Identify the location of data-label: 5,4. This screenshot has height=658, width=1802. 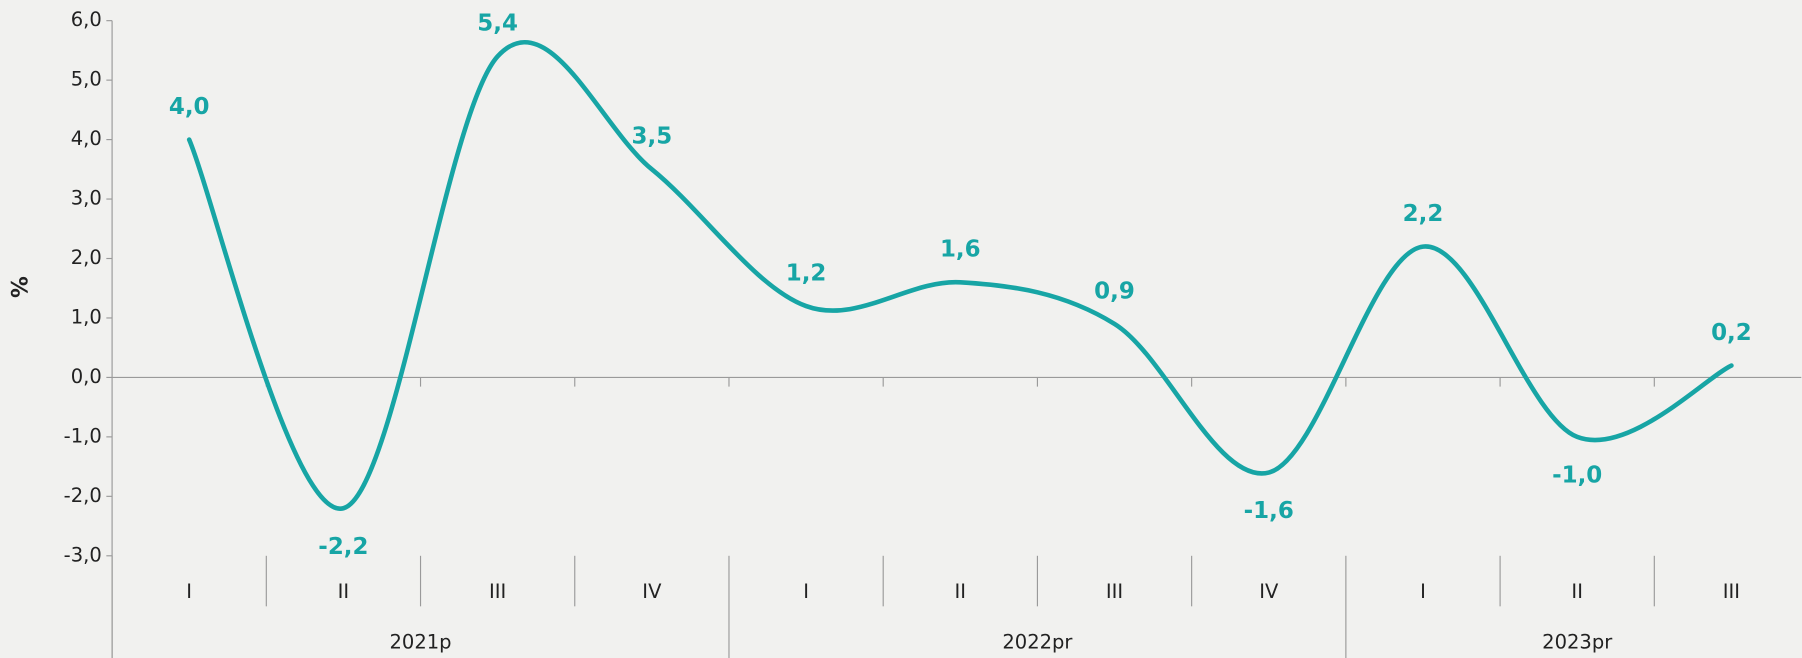
(497, 24).